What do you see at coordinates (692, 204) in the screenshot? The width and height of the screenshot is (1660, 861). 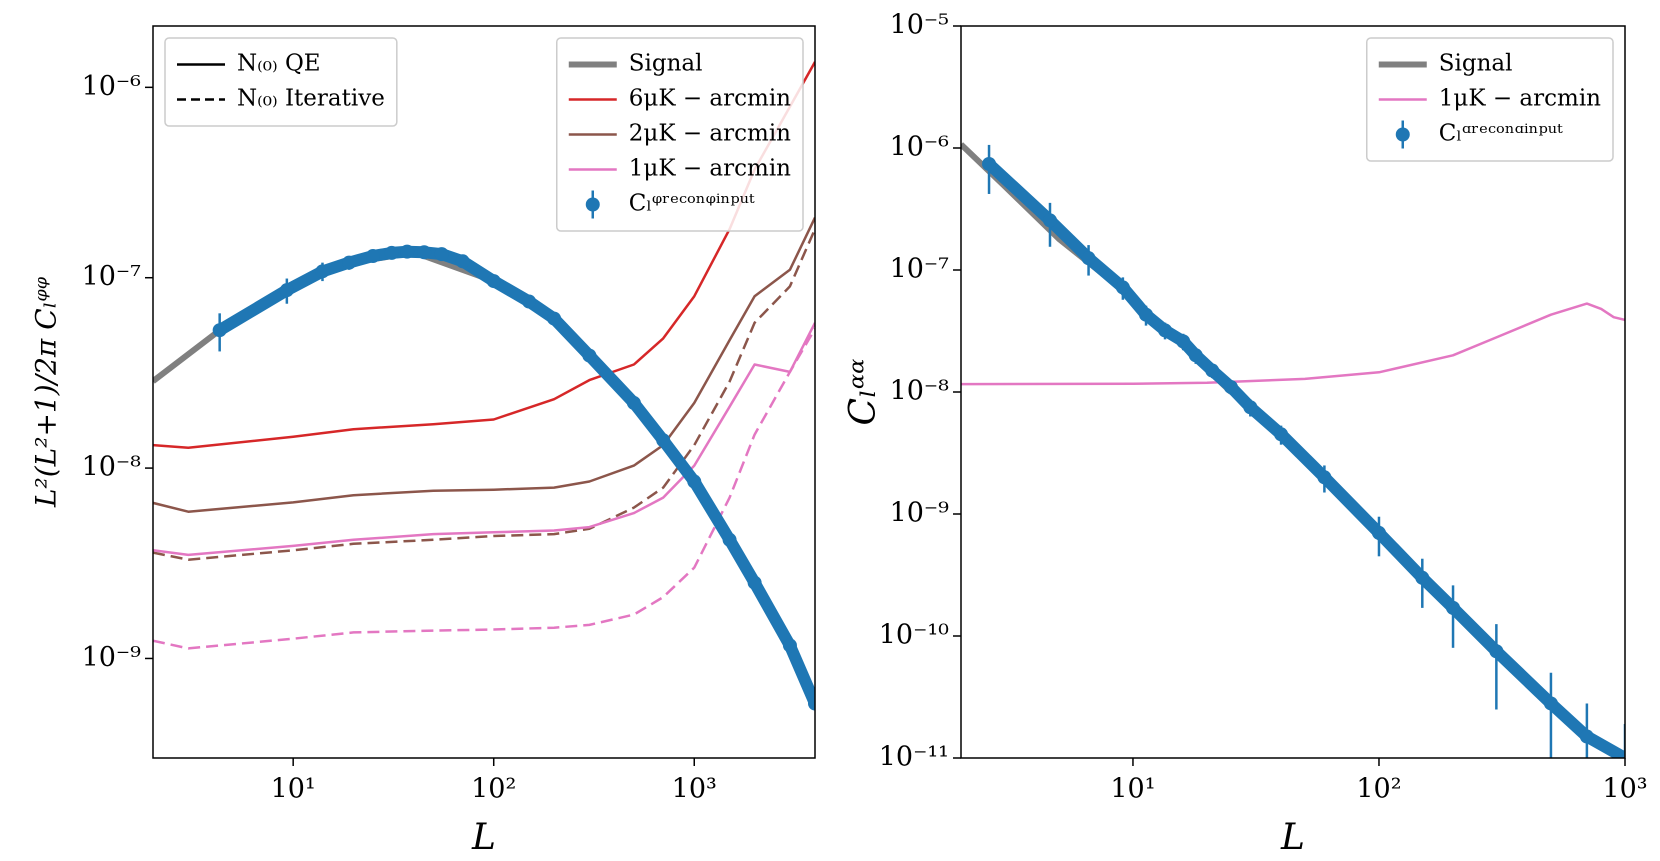 I see `legend-label: Cₗᵠʳᵉᶜᵒⁿᵠⁱⁿᵖᵘᵗ` at bounding box center [692, 204].